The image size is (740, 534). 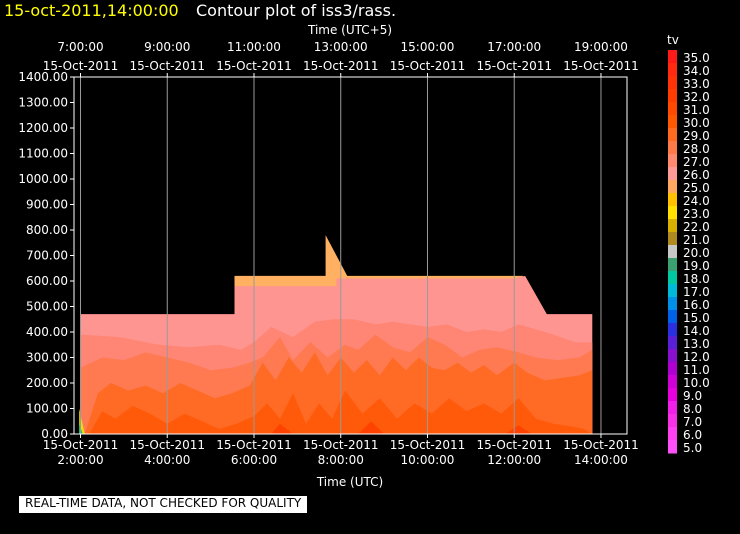 I want to click on colorbar-level-label: 9.0, so click(x=692, y=396).